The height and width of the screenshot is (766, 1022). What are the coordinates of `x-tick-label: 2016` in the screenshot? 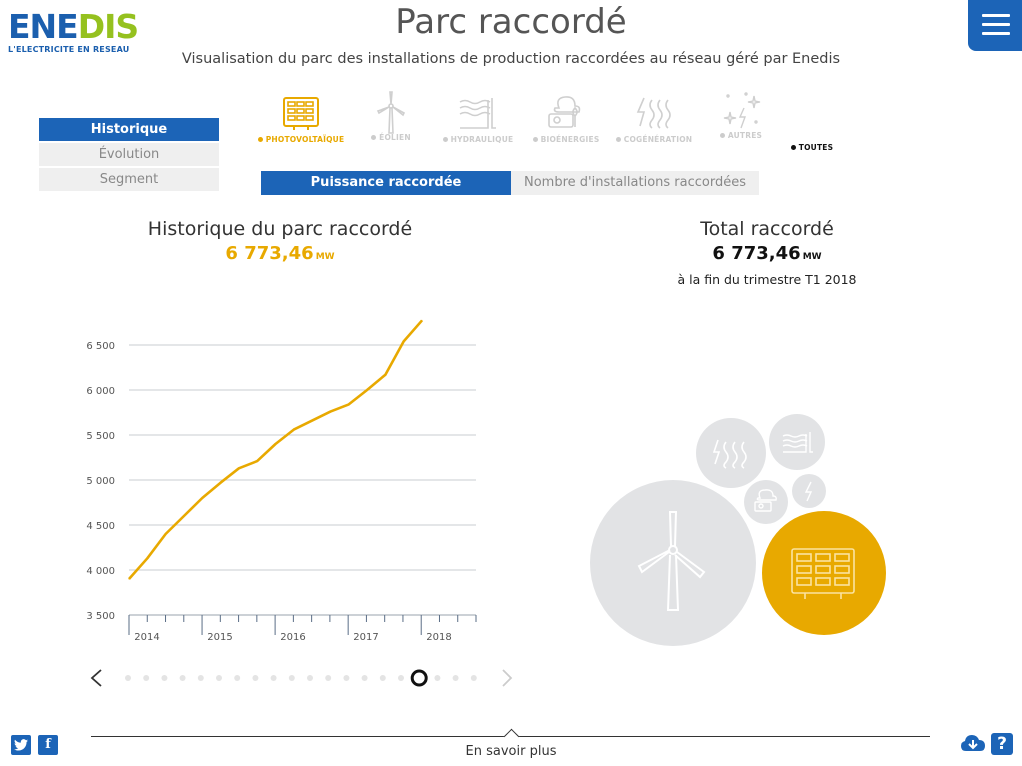 It's located at (292, 637).